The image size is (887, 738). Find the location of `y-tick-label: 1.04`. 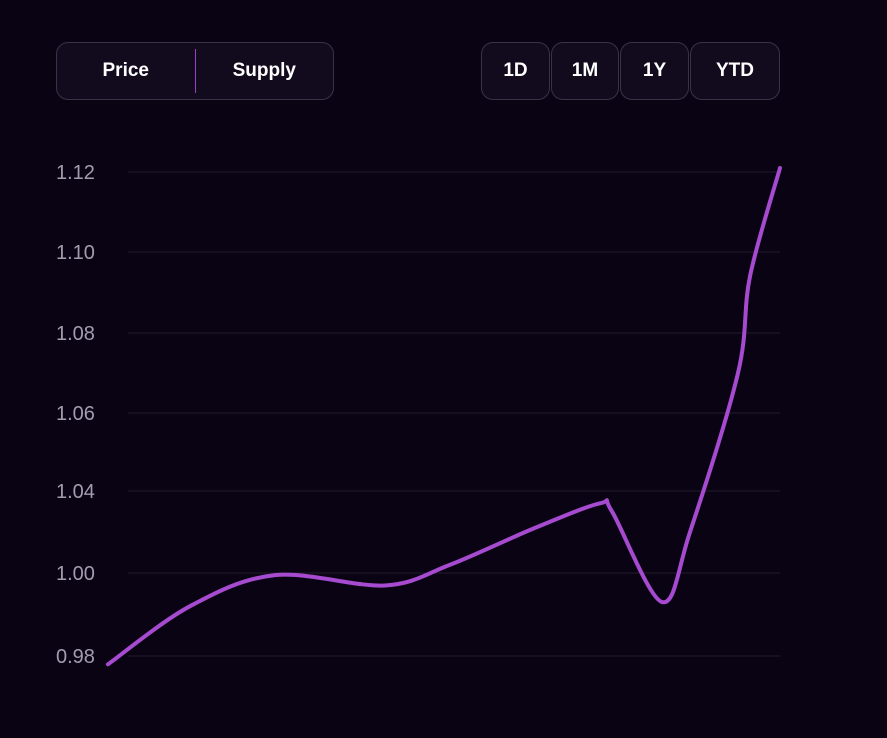

y-tick-label: 1.04 is located at coordinates (75, 492).